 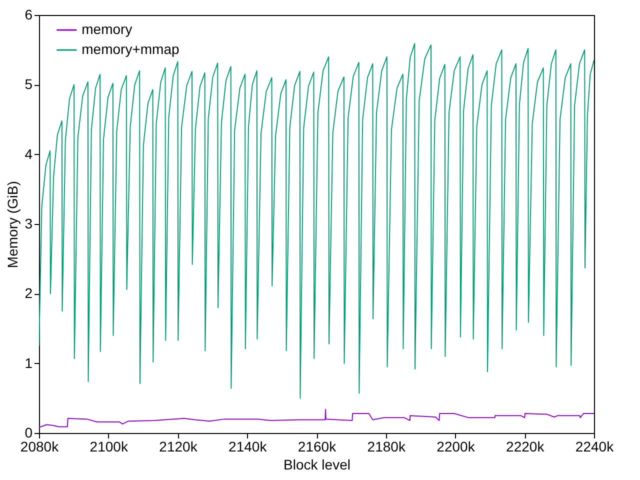 I want to click on x-tick-label: 2120k, so click(x=178, y=446).